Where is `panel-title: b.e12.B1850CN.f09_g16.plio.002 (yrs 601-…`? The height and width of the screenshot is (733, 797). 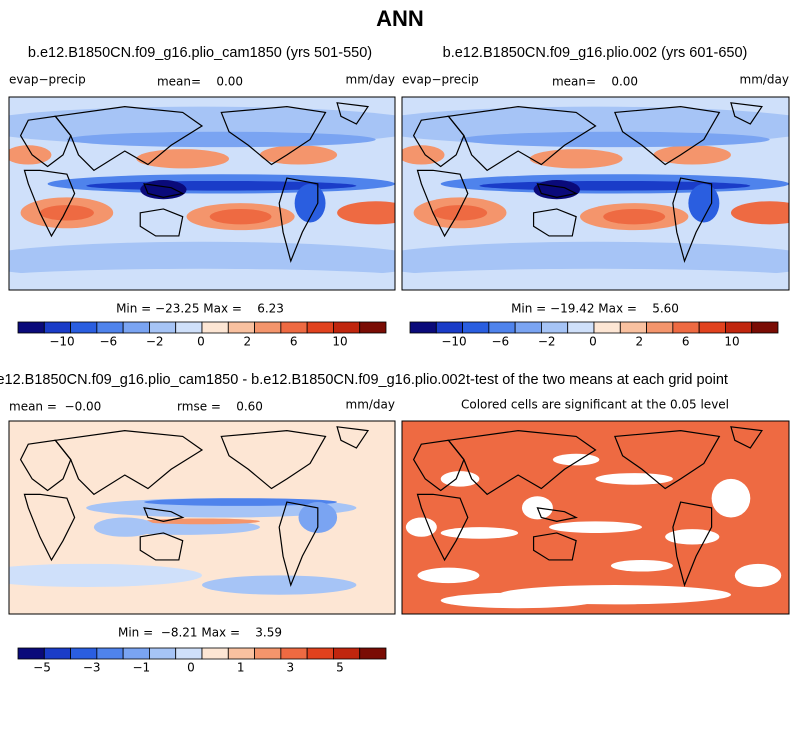
panel-title: b.e12.B1850CN.f09_g16.plio.002 (yrs 601-… is located at coordinates (595, 53).